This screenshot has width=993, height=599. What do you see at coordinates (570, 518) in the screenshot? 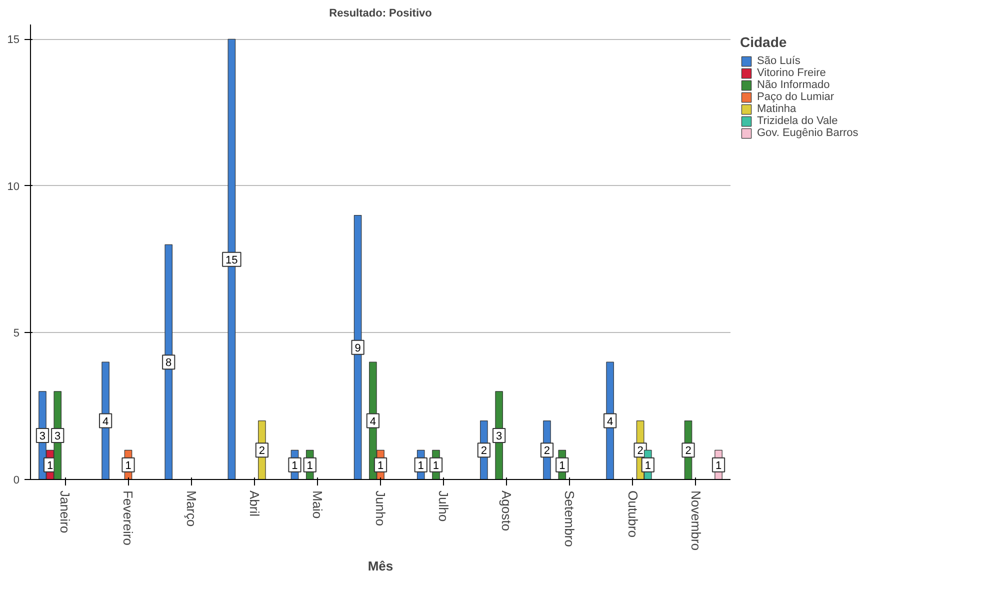
I see `x-tick-label: Setembro` at bounding box center [570, 518].